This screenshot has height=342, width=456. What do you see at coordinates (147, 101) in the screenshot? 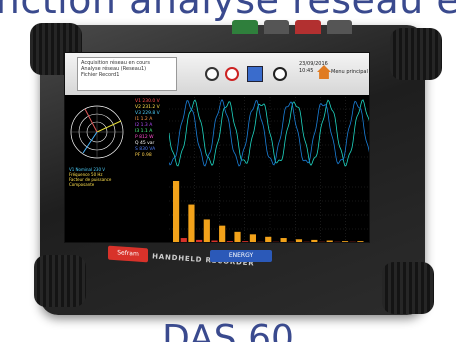
I see `reading-line: V1 230.0 V` at bounding box center [147, 101].